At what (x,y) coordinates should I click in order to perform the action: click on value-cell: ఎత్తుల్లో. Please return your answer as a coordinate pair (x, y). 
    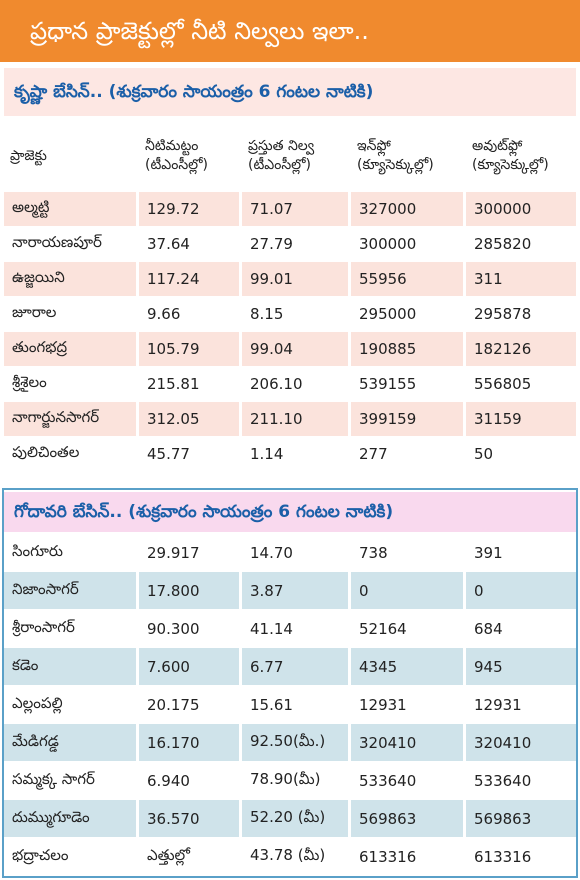
    Looking at the image, I should click on (189, 856).